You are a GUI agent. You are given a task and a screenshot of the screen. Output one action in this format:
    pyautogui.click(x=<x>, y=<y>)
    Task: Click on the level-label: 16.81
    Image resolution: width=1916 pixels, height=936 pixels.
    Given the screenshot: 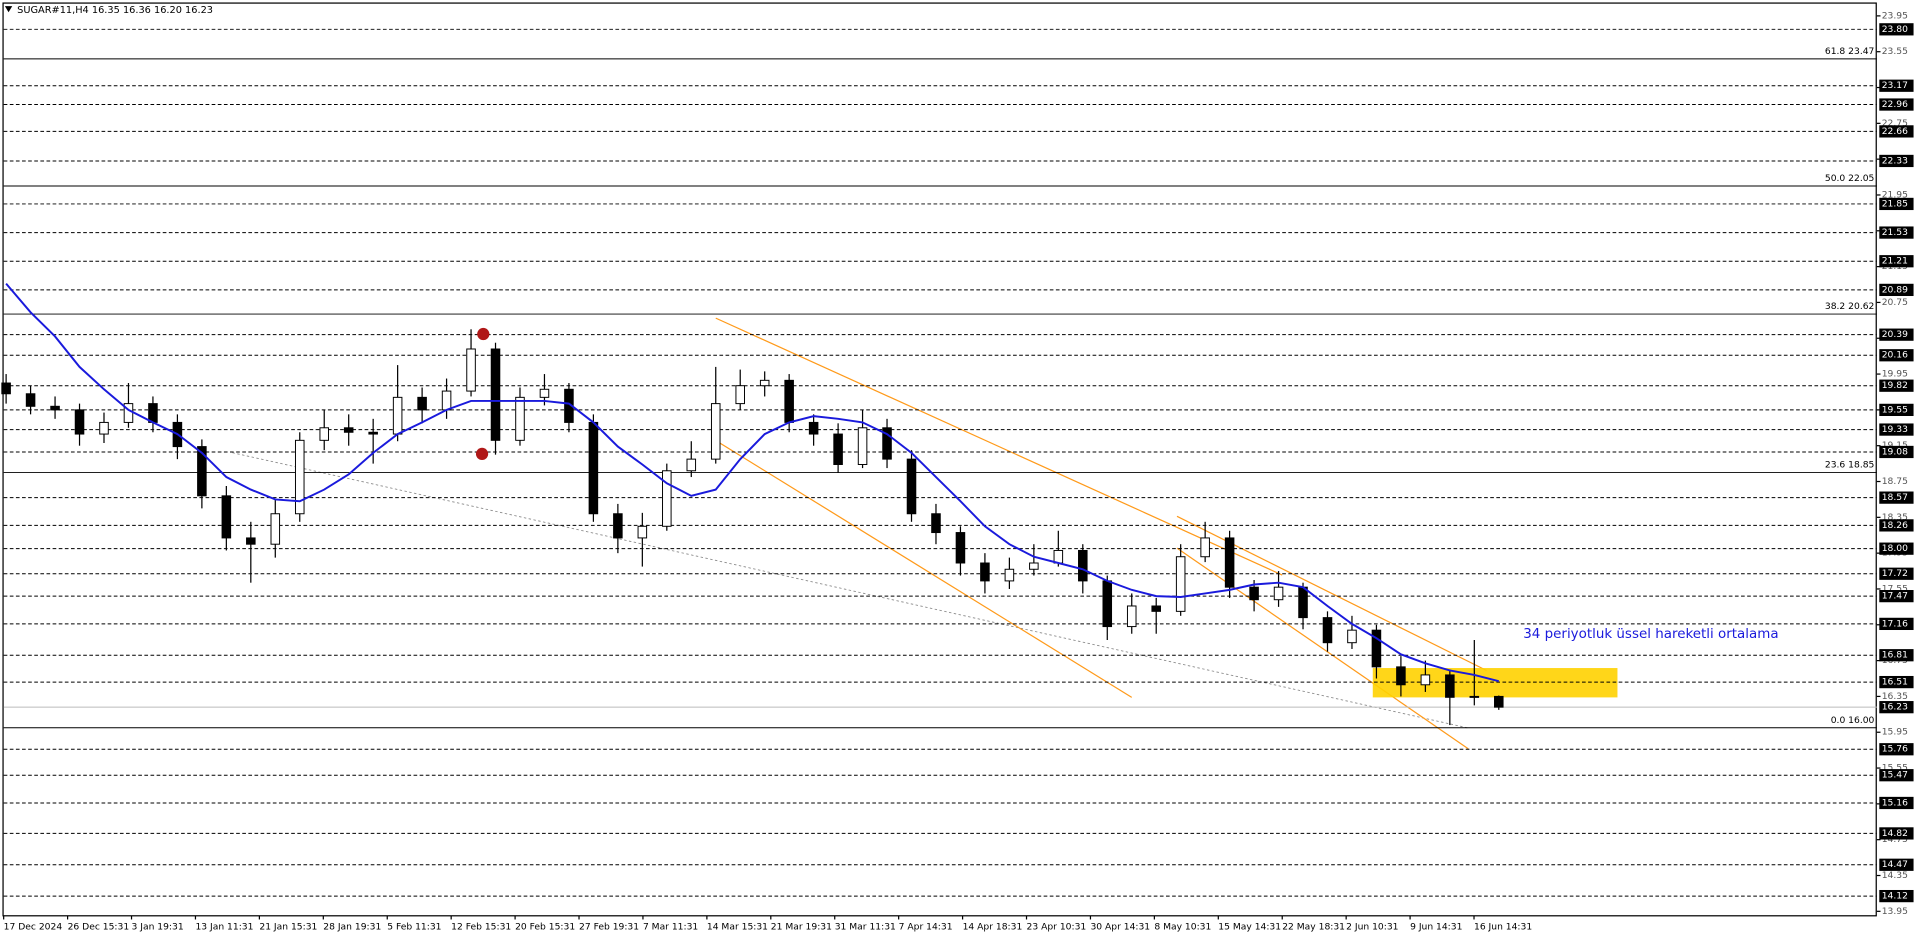 What is the action you would take?
    pyautogui.click(x=1895, y=655)
    